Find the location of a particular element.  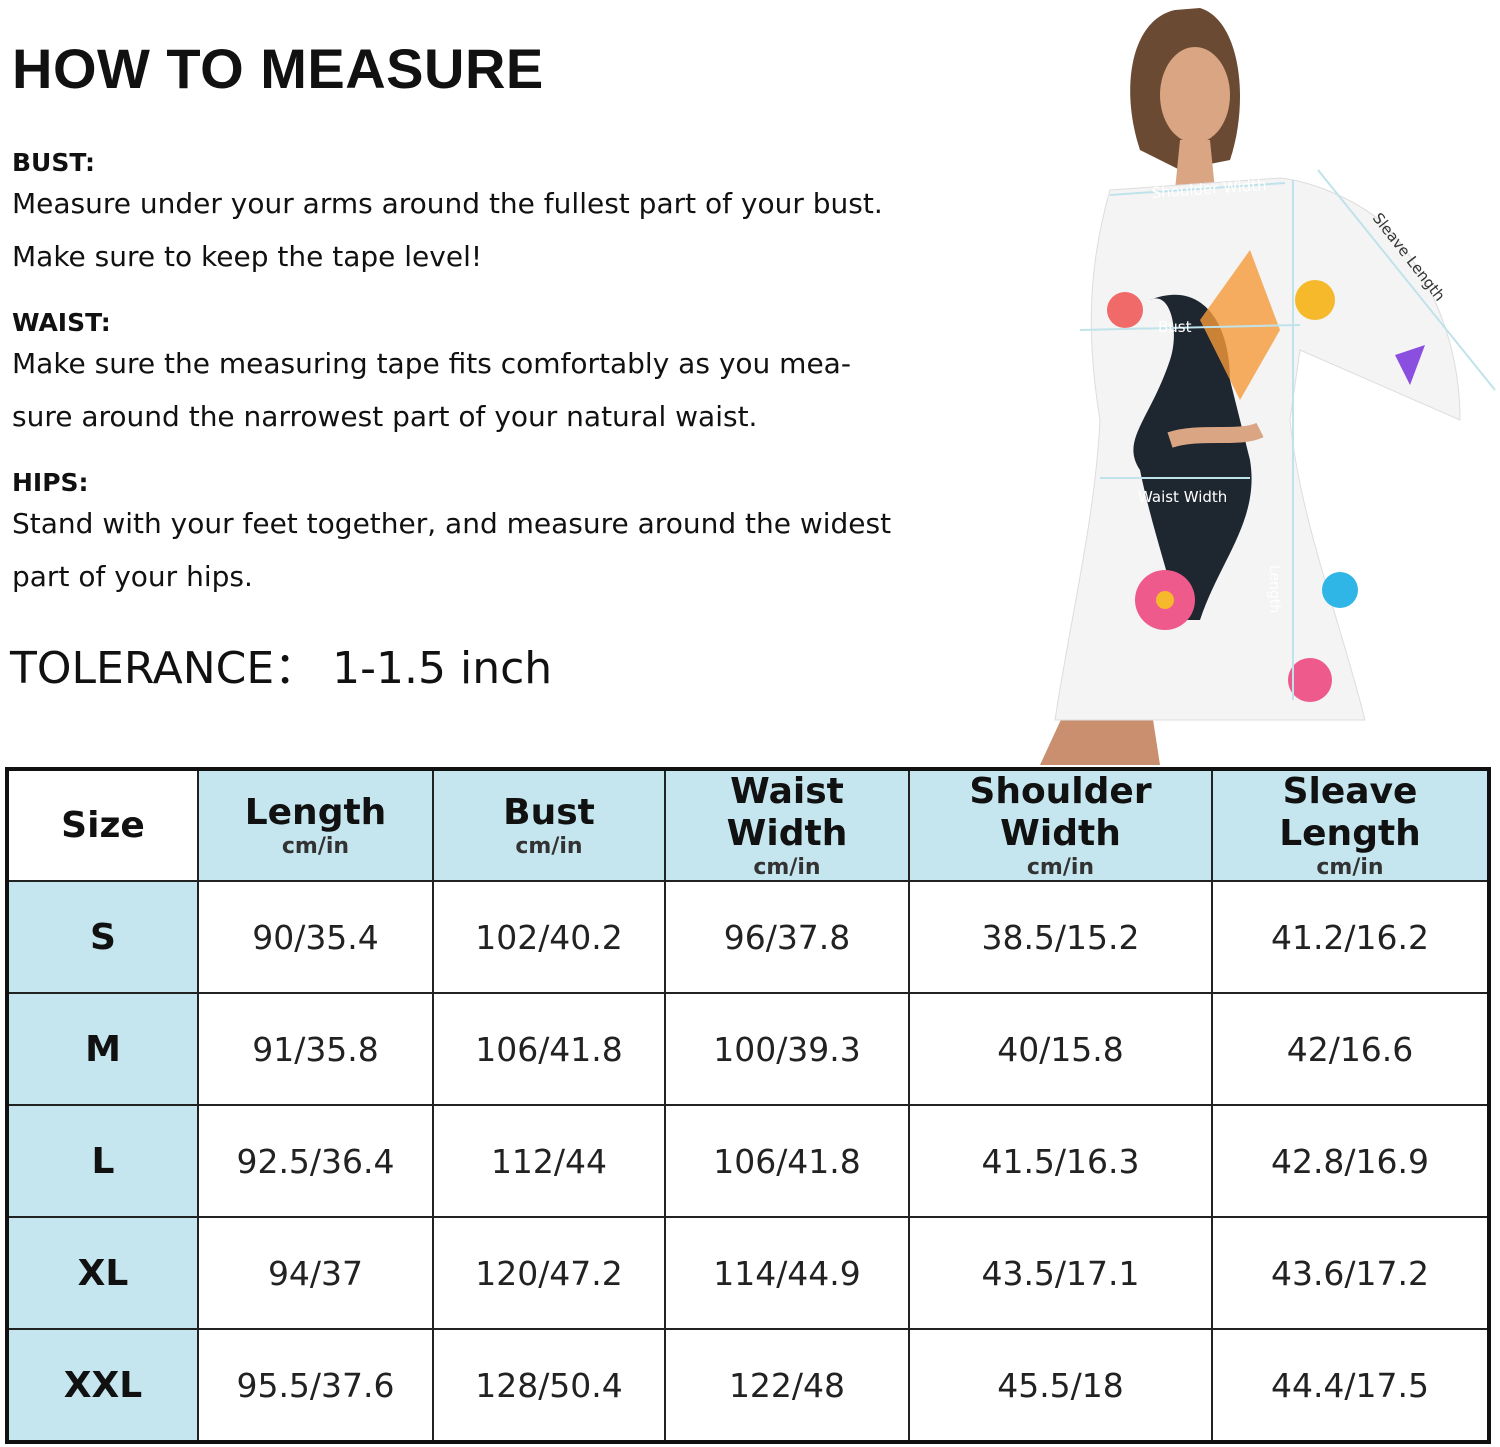

cell-shoulder-width: 38.5/15.2 is located at coordinates (1060, 937).